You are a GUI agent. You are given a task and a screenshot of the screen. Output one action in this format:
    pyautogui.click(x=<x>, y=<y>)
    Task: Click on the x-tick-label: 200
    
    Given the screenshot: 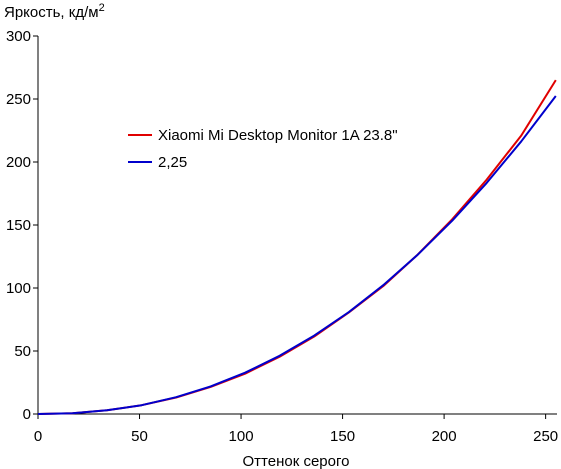 What is the action you would take?
    pyautogui.click(x=444, y=436)
    